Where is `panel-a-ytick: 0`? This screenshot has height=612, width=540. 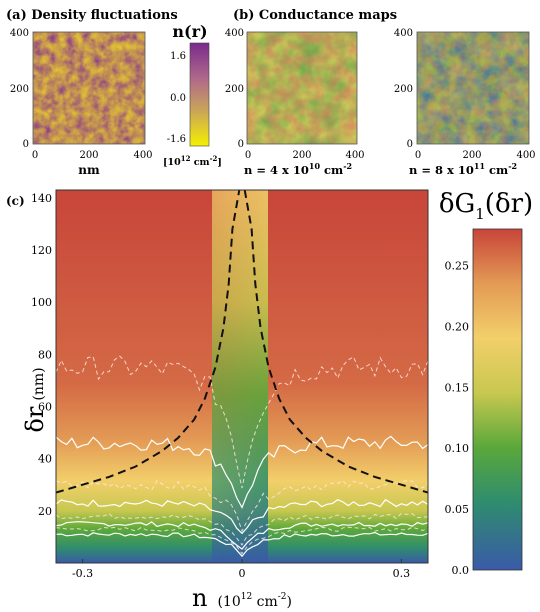 panel-a-ytick: 0 is located at coordinates (26, 144).